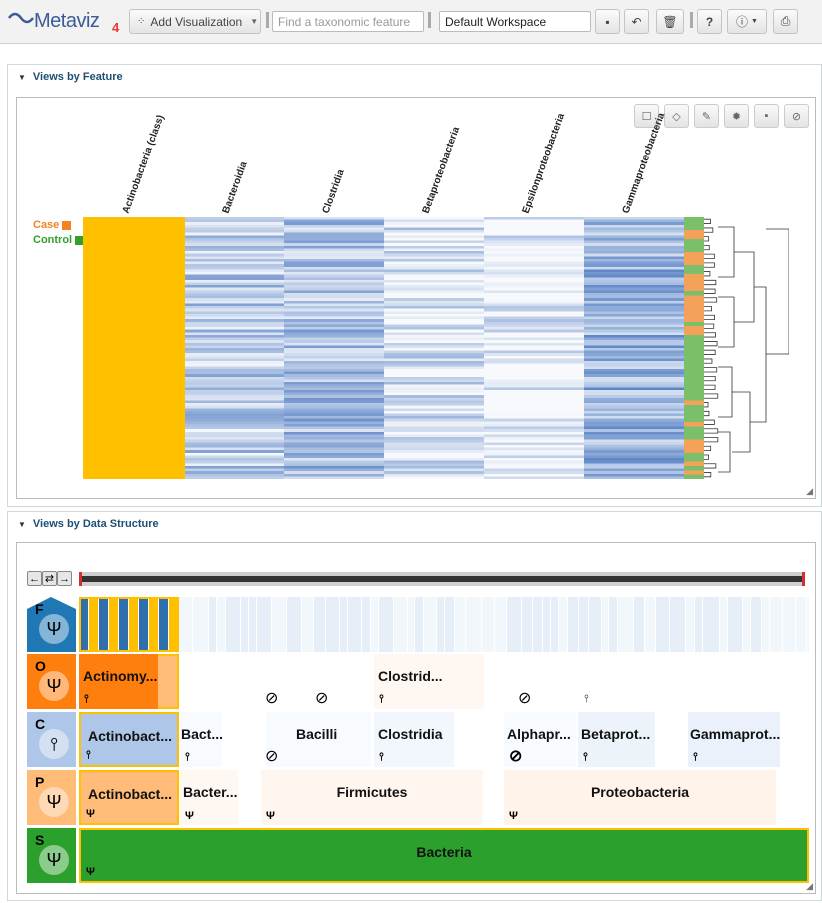  What do you see at coordinates (414, 524) in the screenshot?
I see `structure-panel-header: ▼ Views by Data Structure` at bounding box center [414, 524].